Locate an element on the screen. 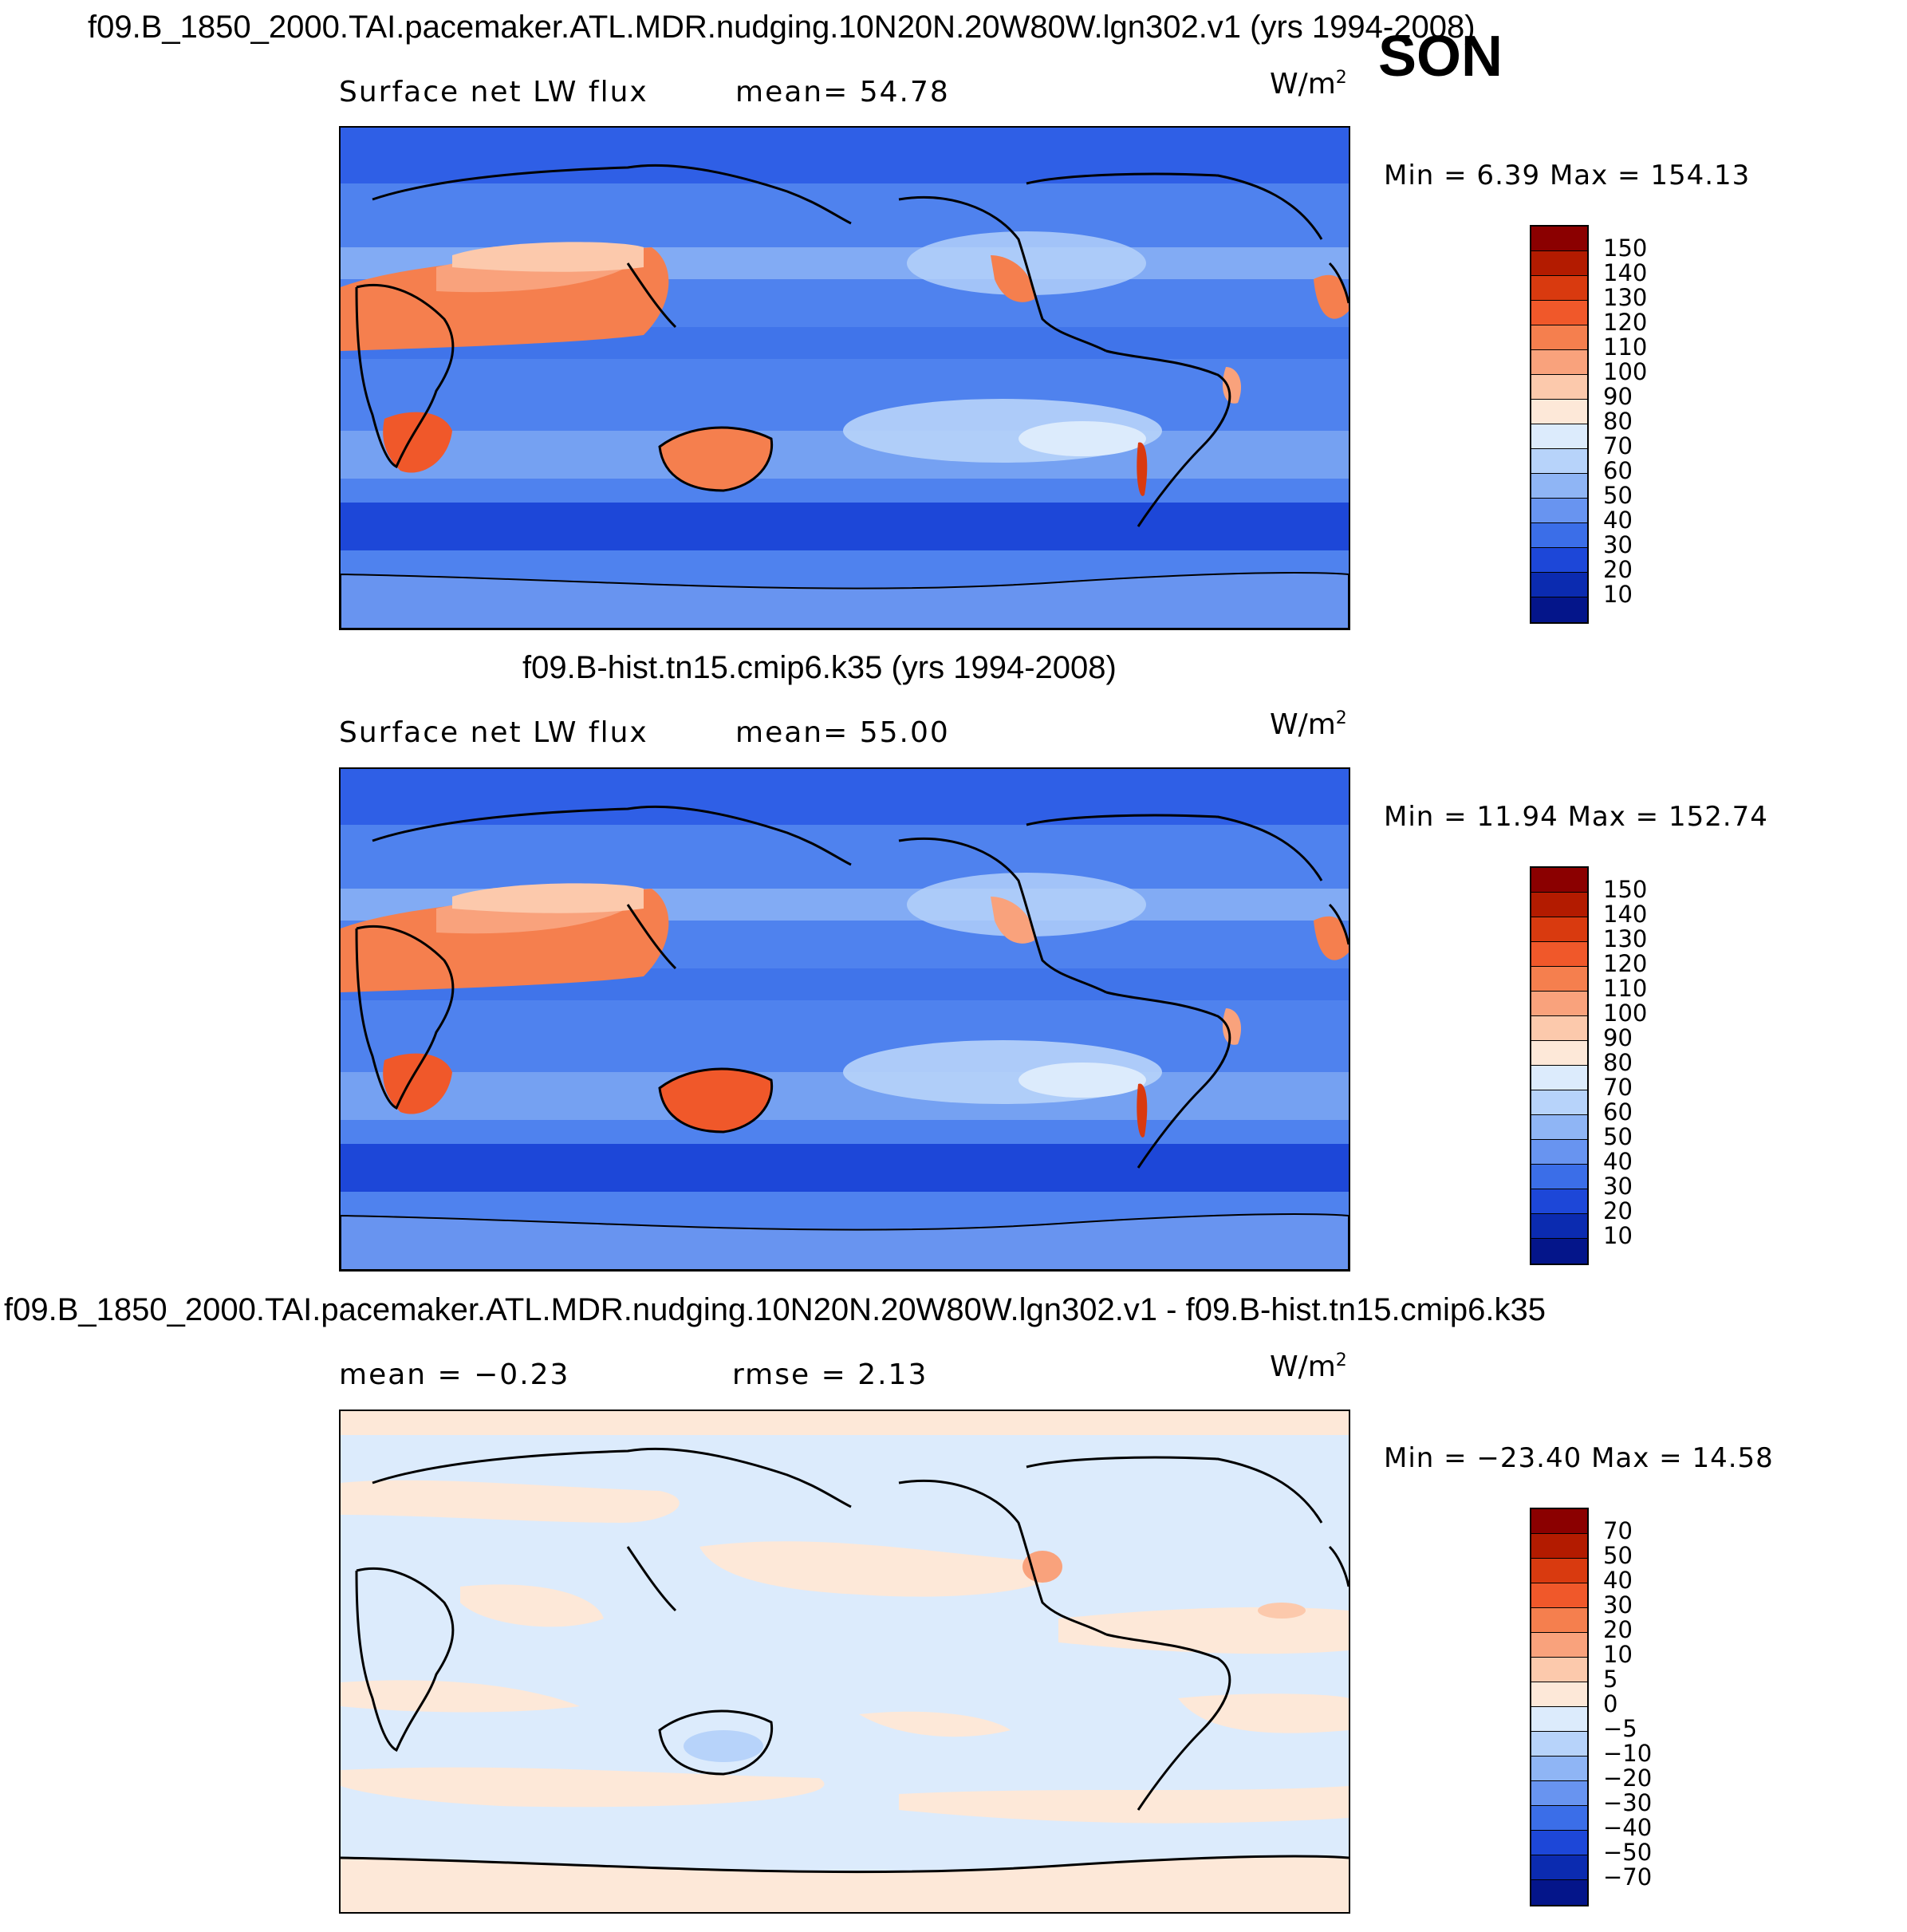 The width and height of the screenshot is (1907, 1932). panel3-mean: mean = −0.23 is located at coordinates (454, 1375).